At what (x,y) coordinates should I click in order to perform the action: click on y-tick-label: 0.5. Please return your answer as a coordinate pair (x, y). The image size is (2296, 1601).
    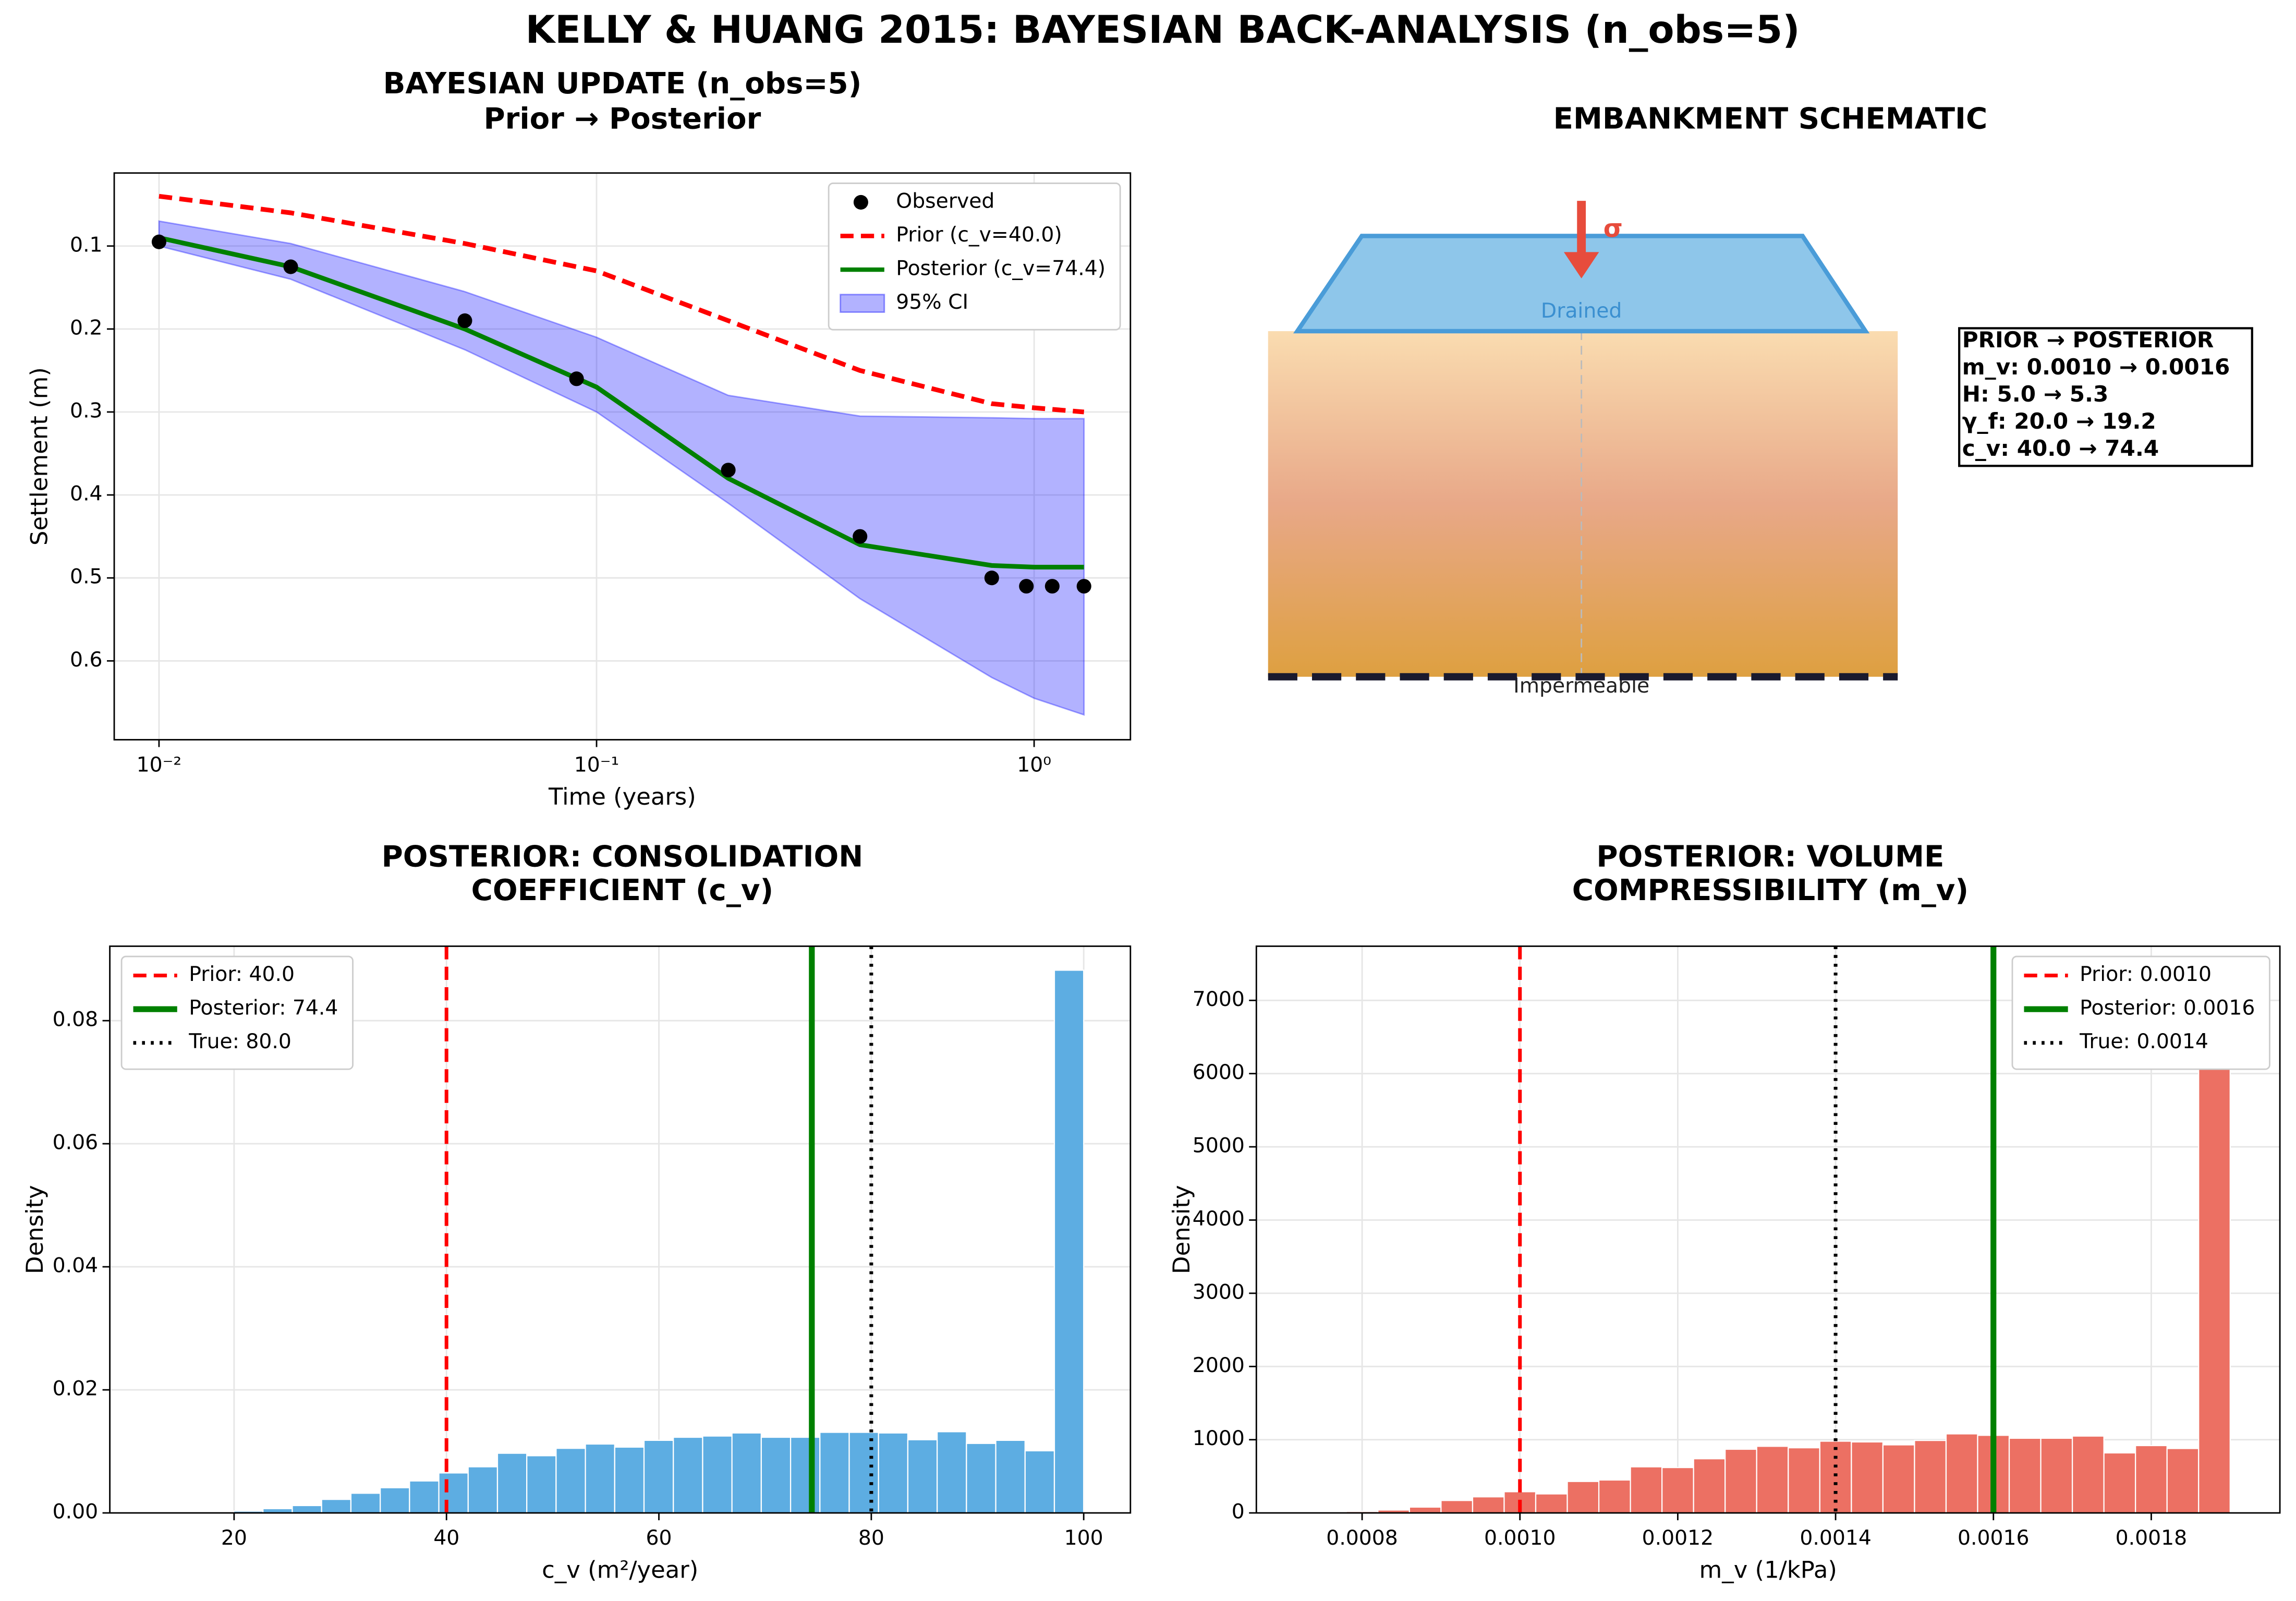
    Looking at the image, I should click on (86, 577).